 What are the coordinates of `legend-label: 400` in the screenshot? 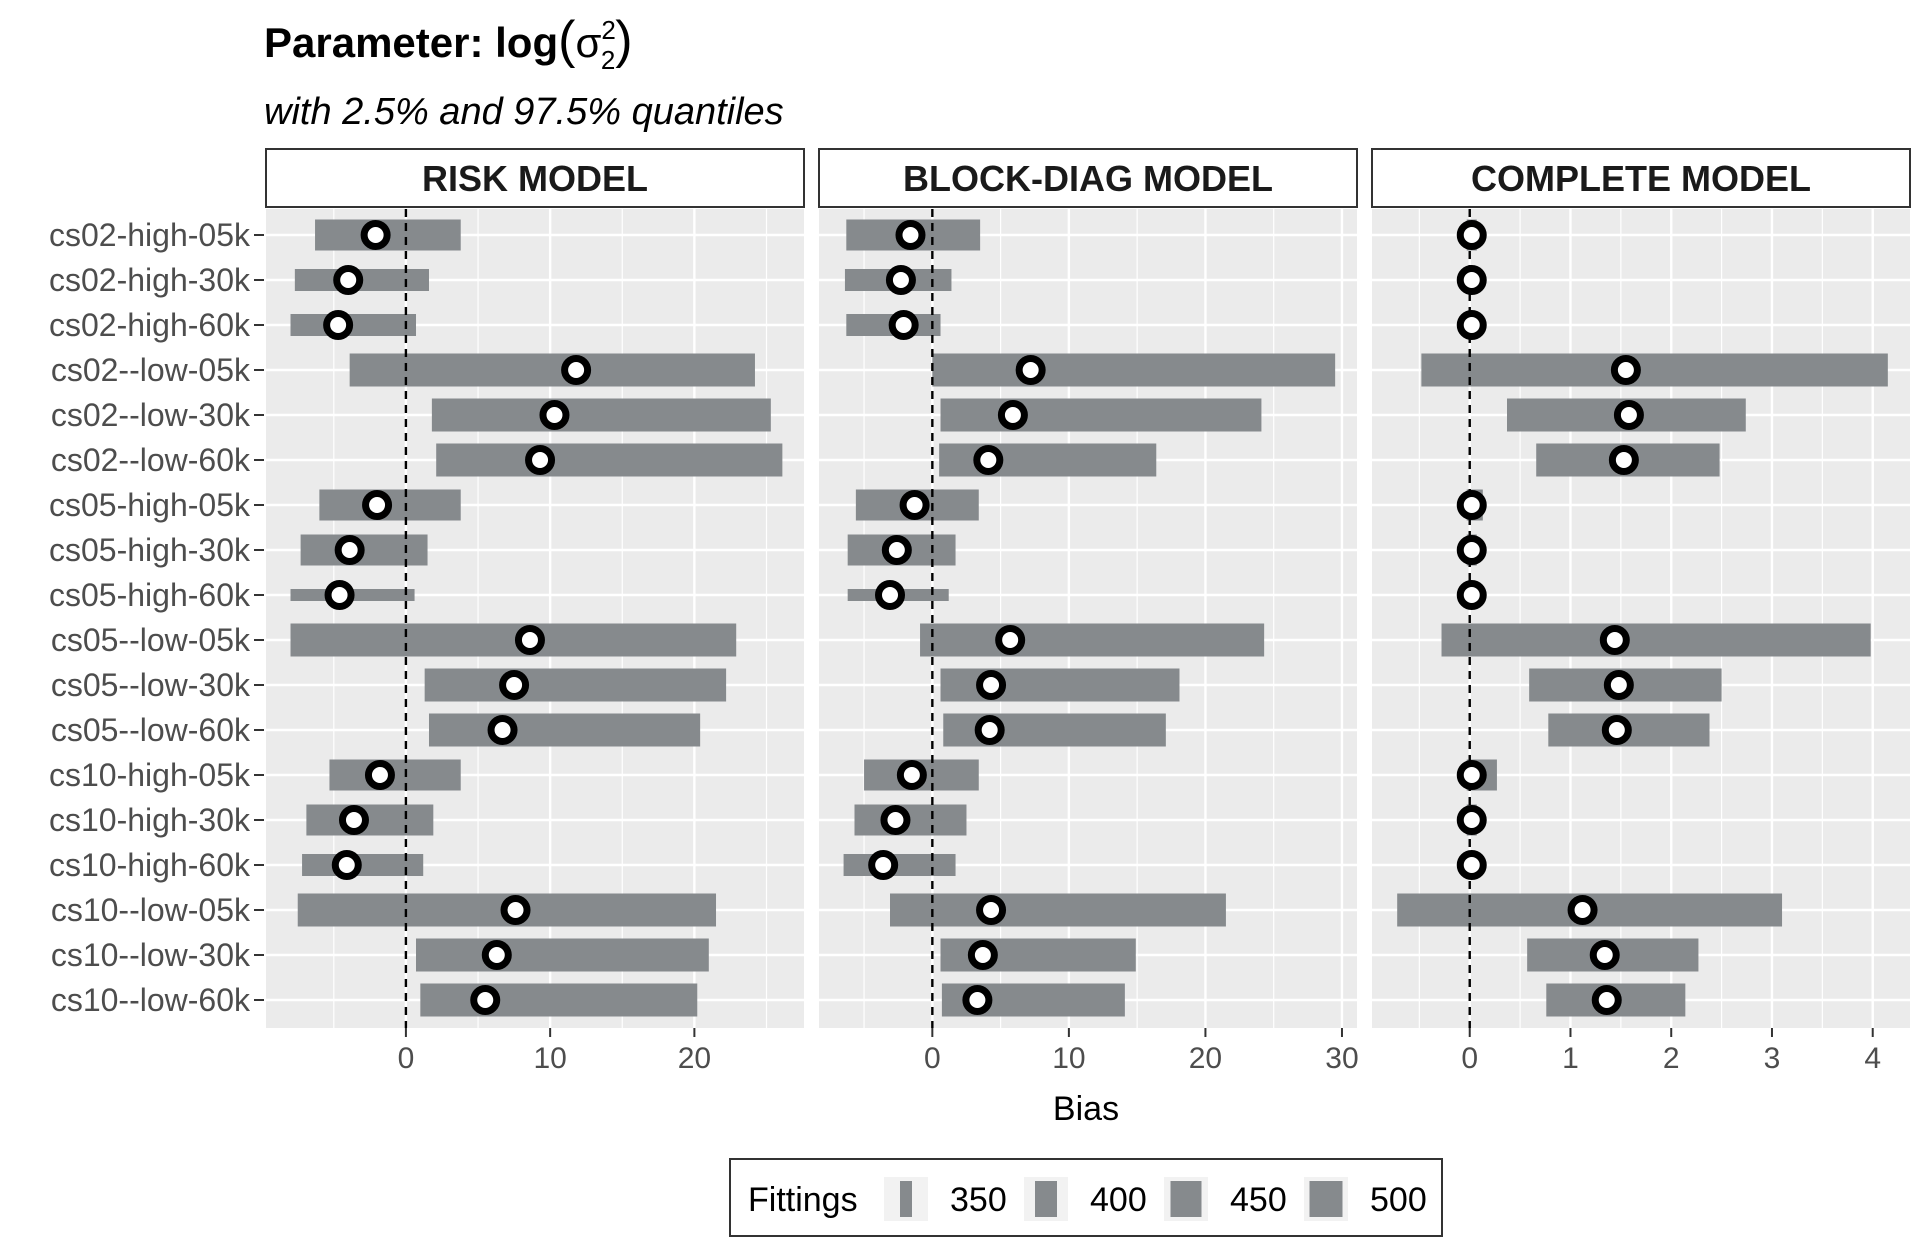 It's located at (1118, 1200).